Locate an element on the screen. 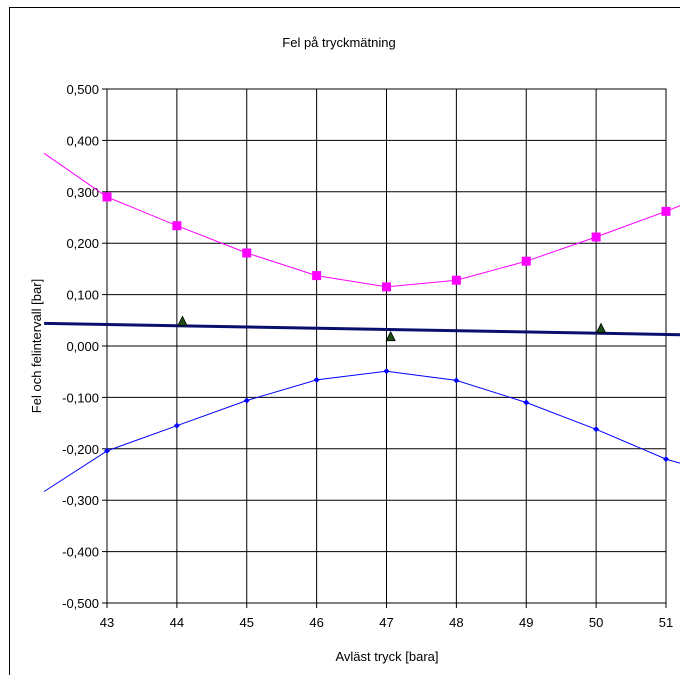 This screenshot has height=680, width=680. x-tick-label: 46 is located at coordinates (316, 622).